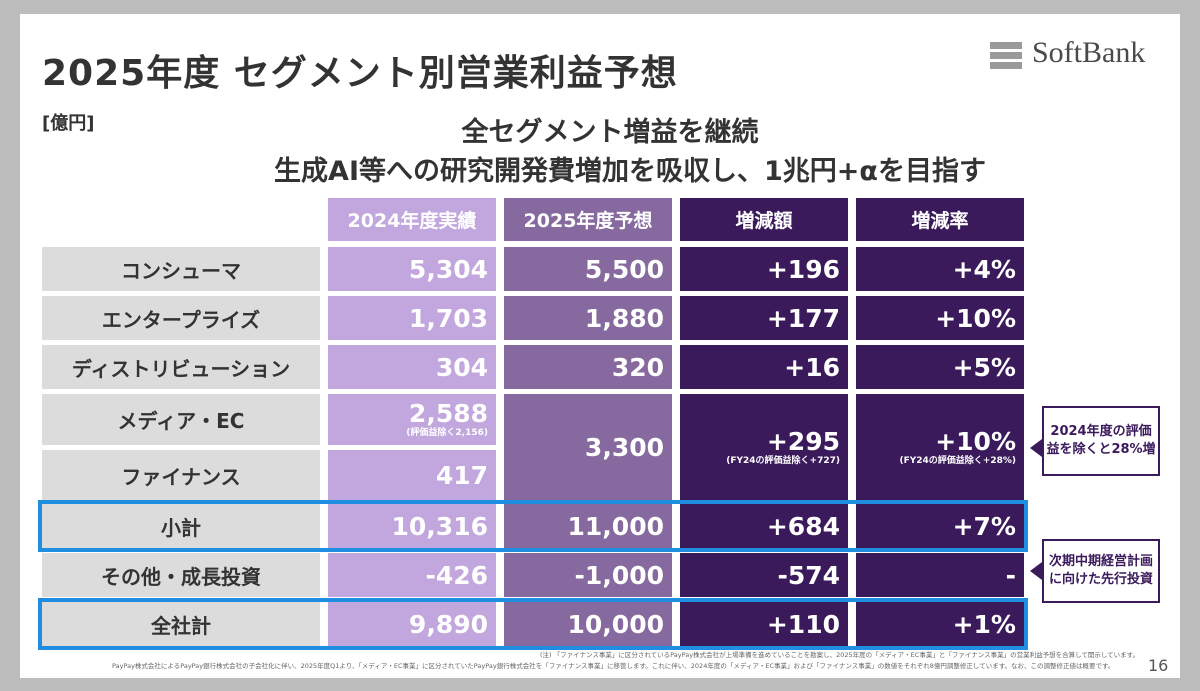 The image size is (1200, 691). Describe the element at coordinates (412, 624) in the screenshot. I see `total-fy24: 9,890` at that location.